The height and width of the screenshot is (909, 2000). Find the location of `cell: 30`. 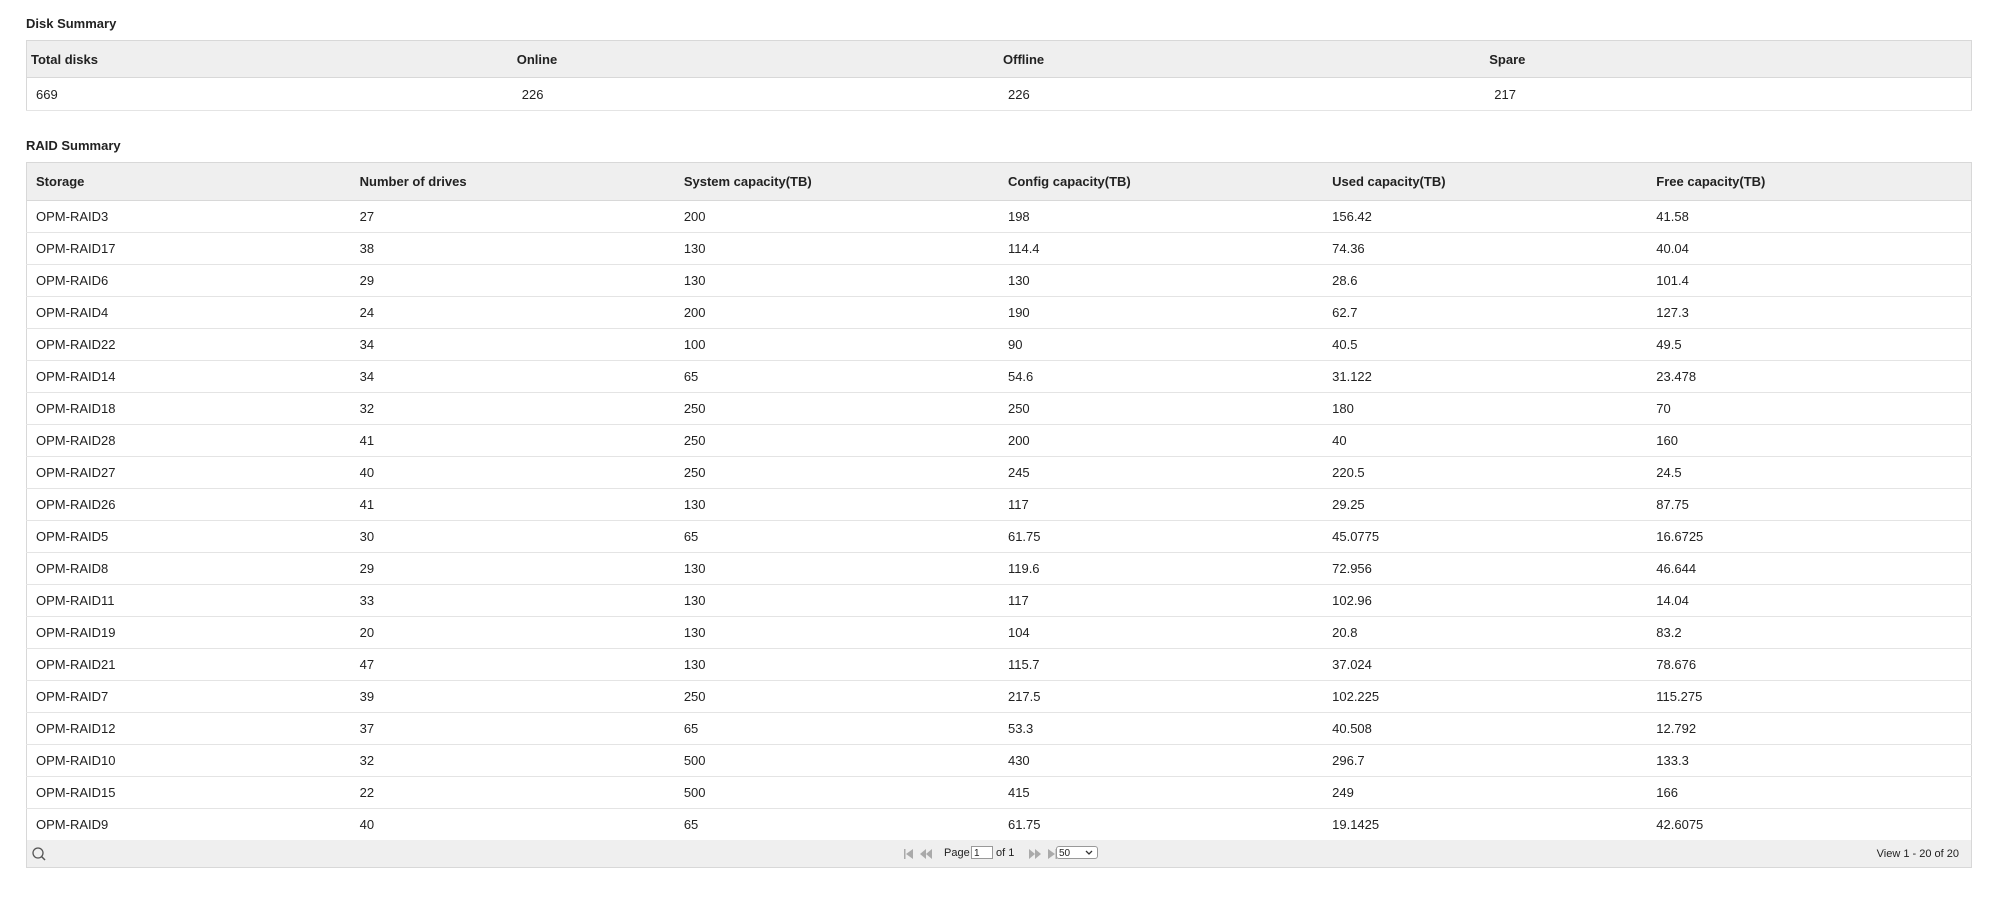

cell: 30 is located at coordinates (512, 536).